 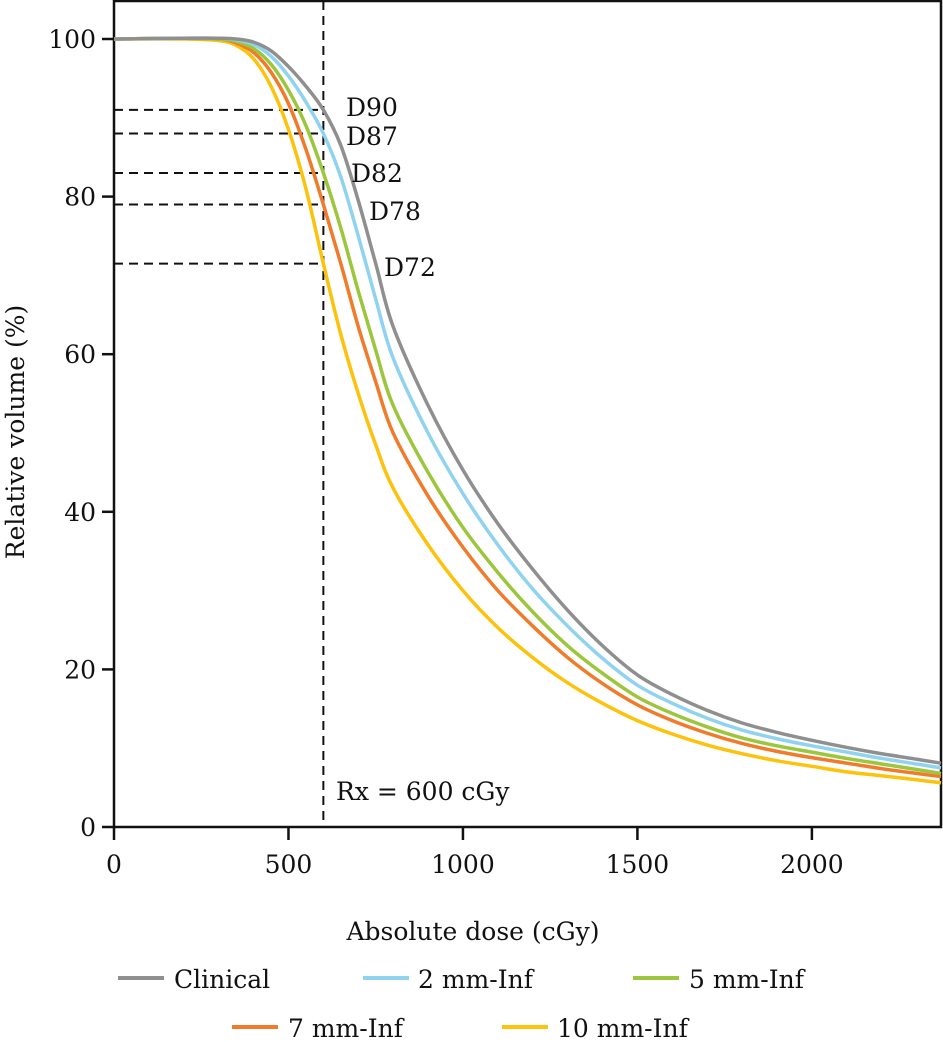 What do you see at coordinates (812, 864) in the screenshot?
I see `x-tick-label: 2000` at bounding box center [812, 864].